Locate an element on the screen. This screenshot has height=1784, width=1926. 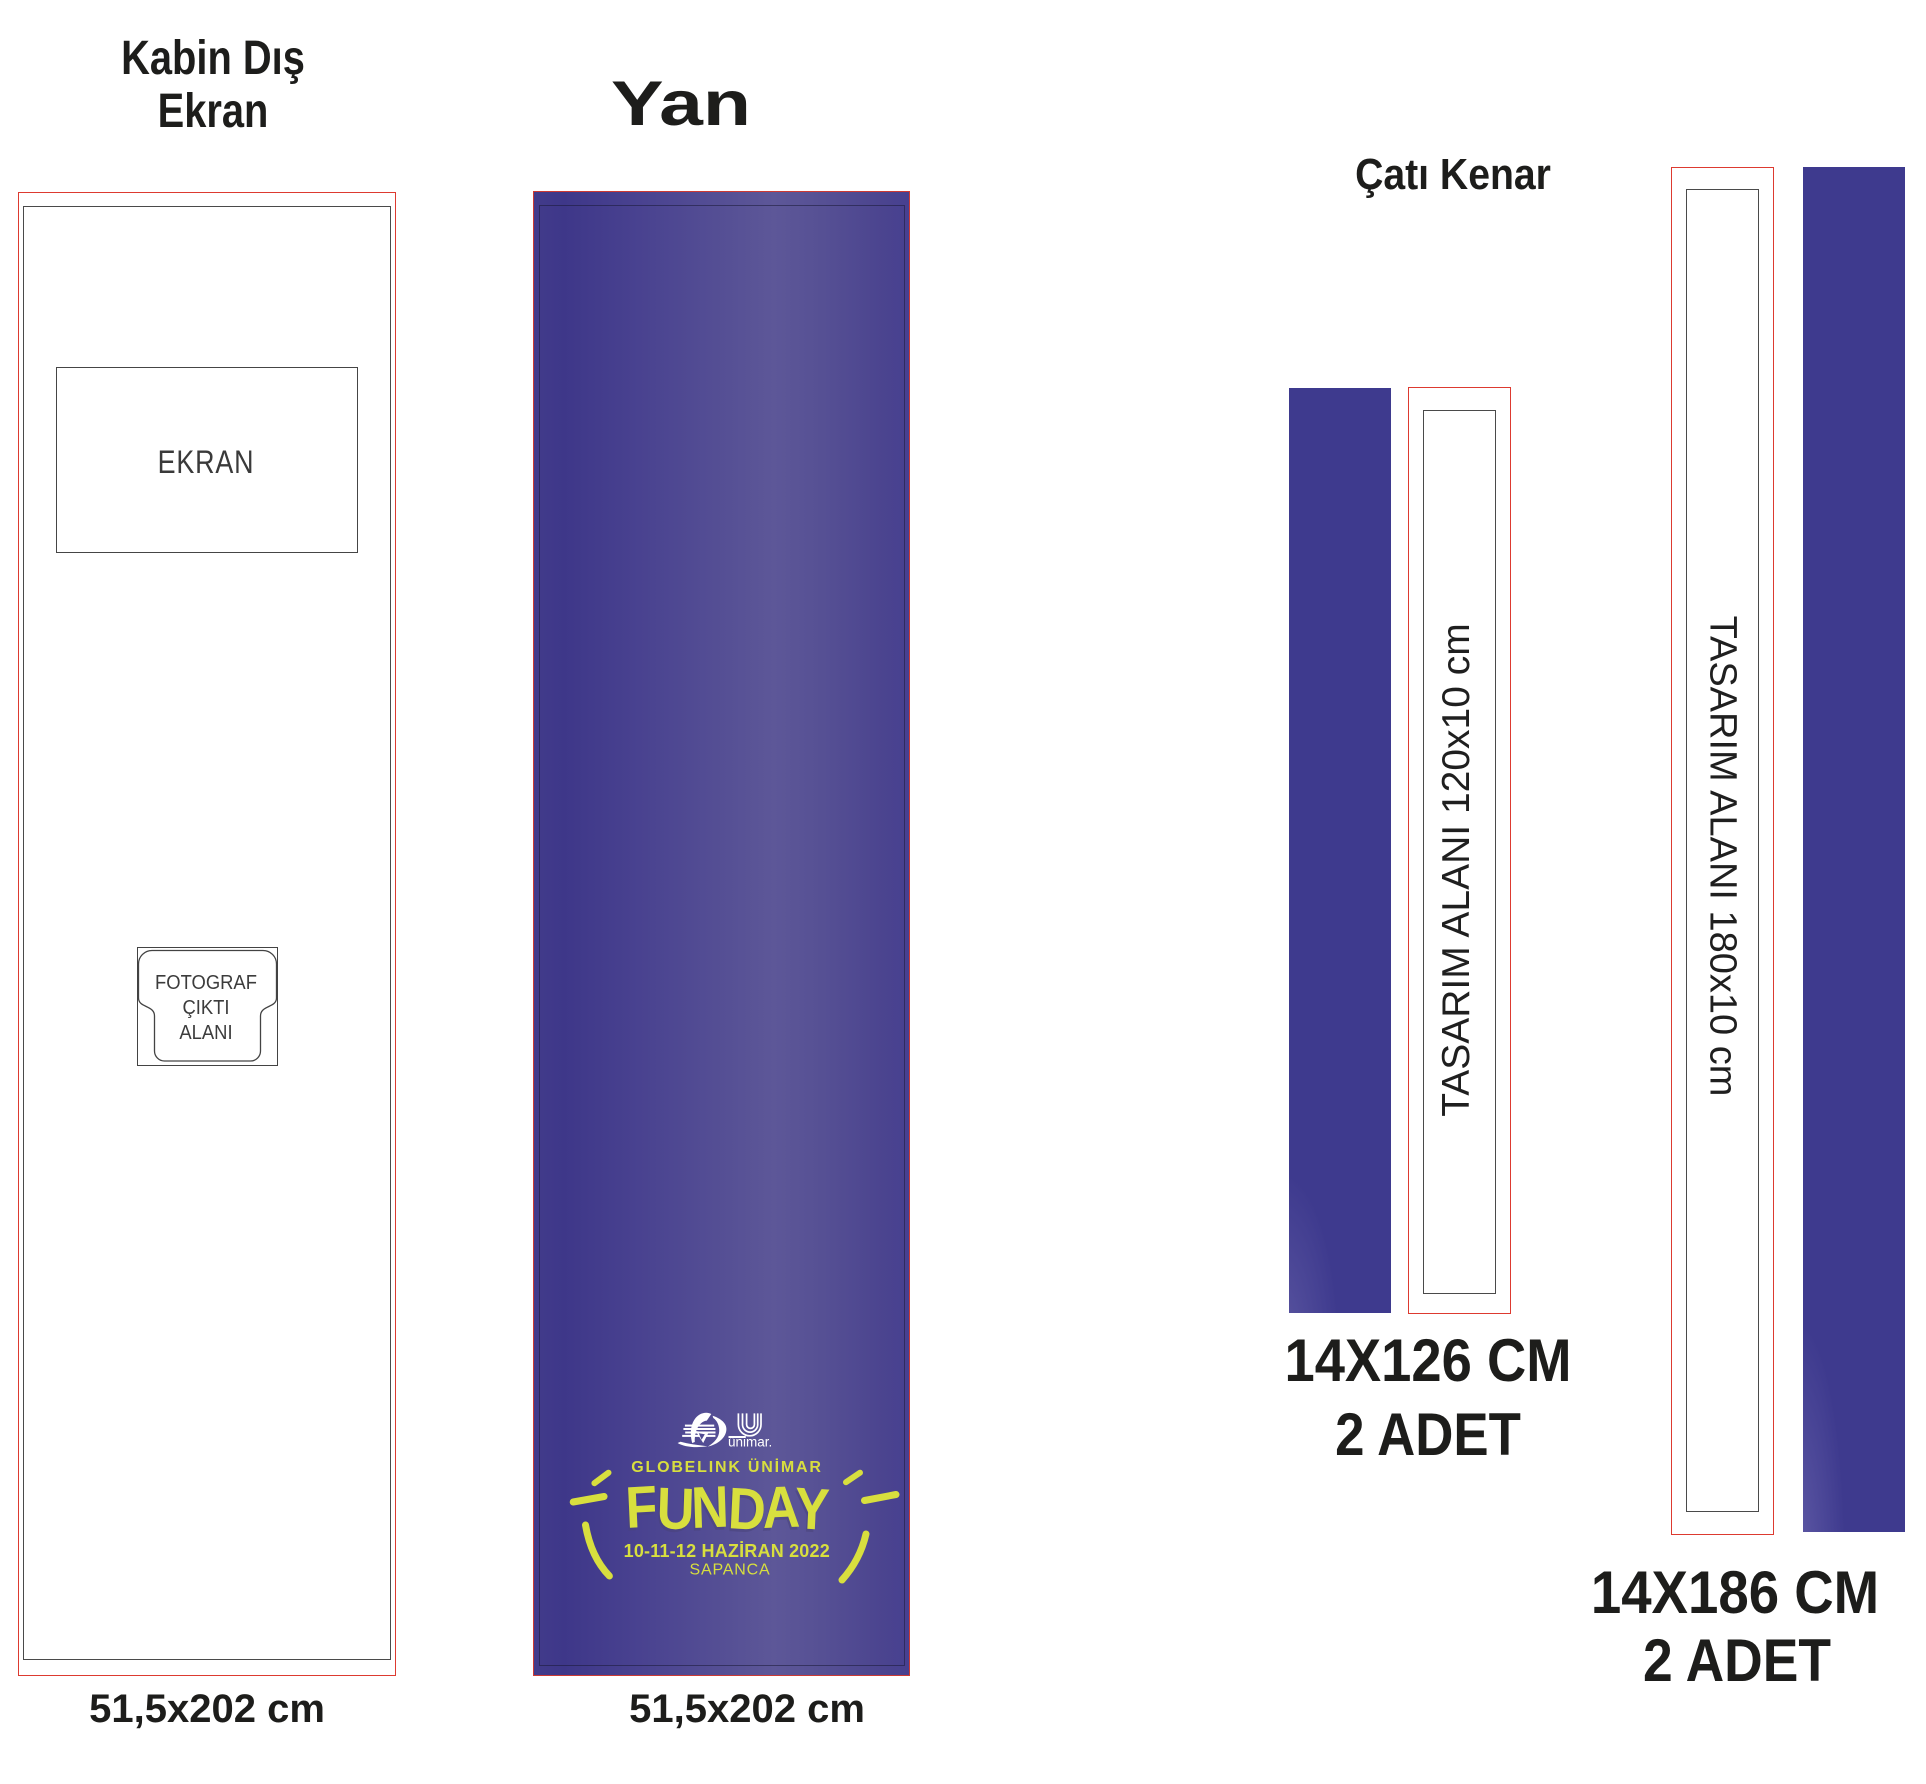
svg-text: ünimar. is located at coordinates (750, 1442).